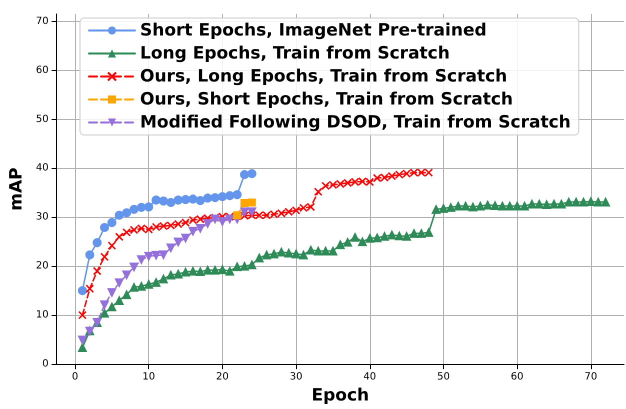 The height and width of the screenshot is (409, 626). Describe the element at coordinates (42, 21) in the screenshot. I see `y-tick-label: 70` at that location.